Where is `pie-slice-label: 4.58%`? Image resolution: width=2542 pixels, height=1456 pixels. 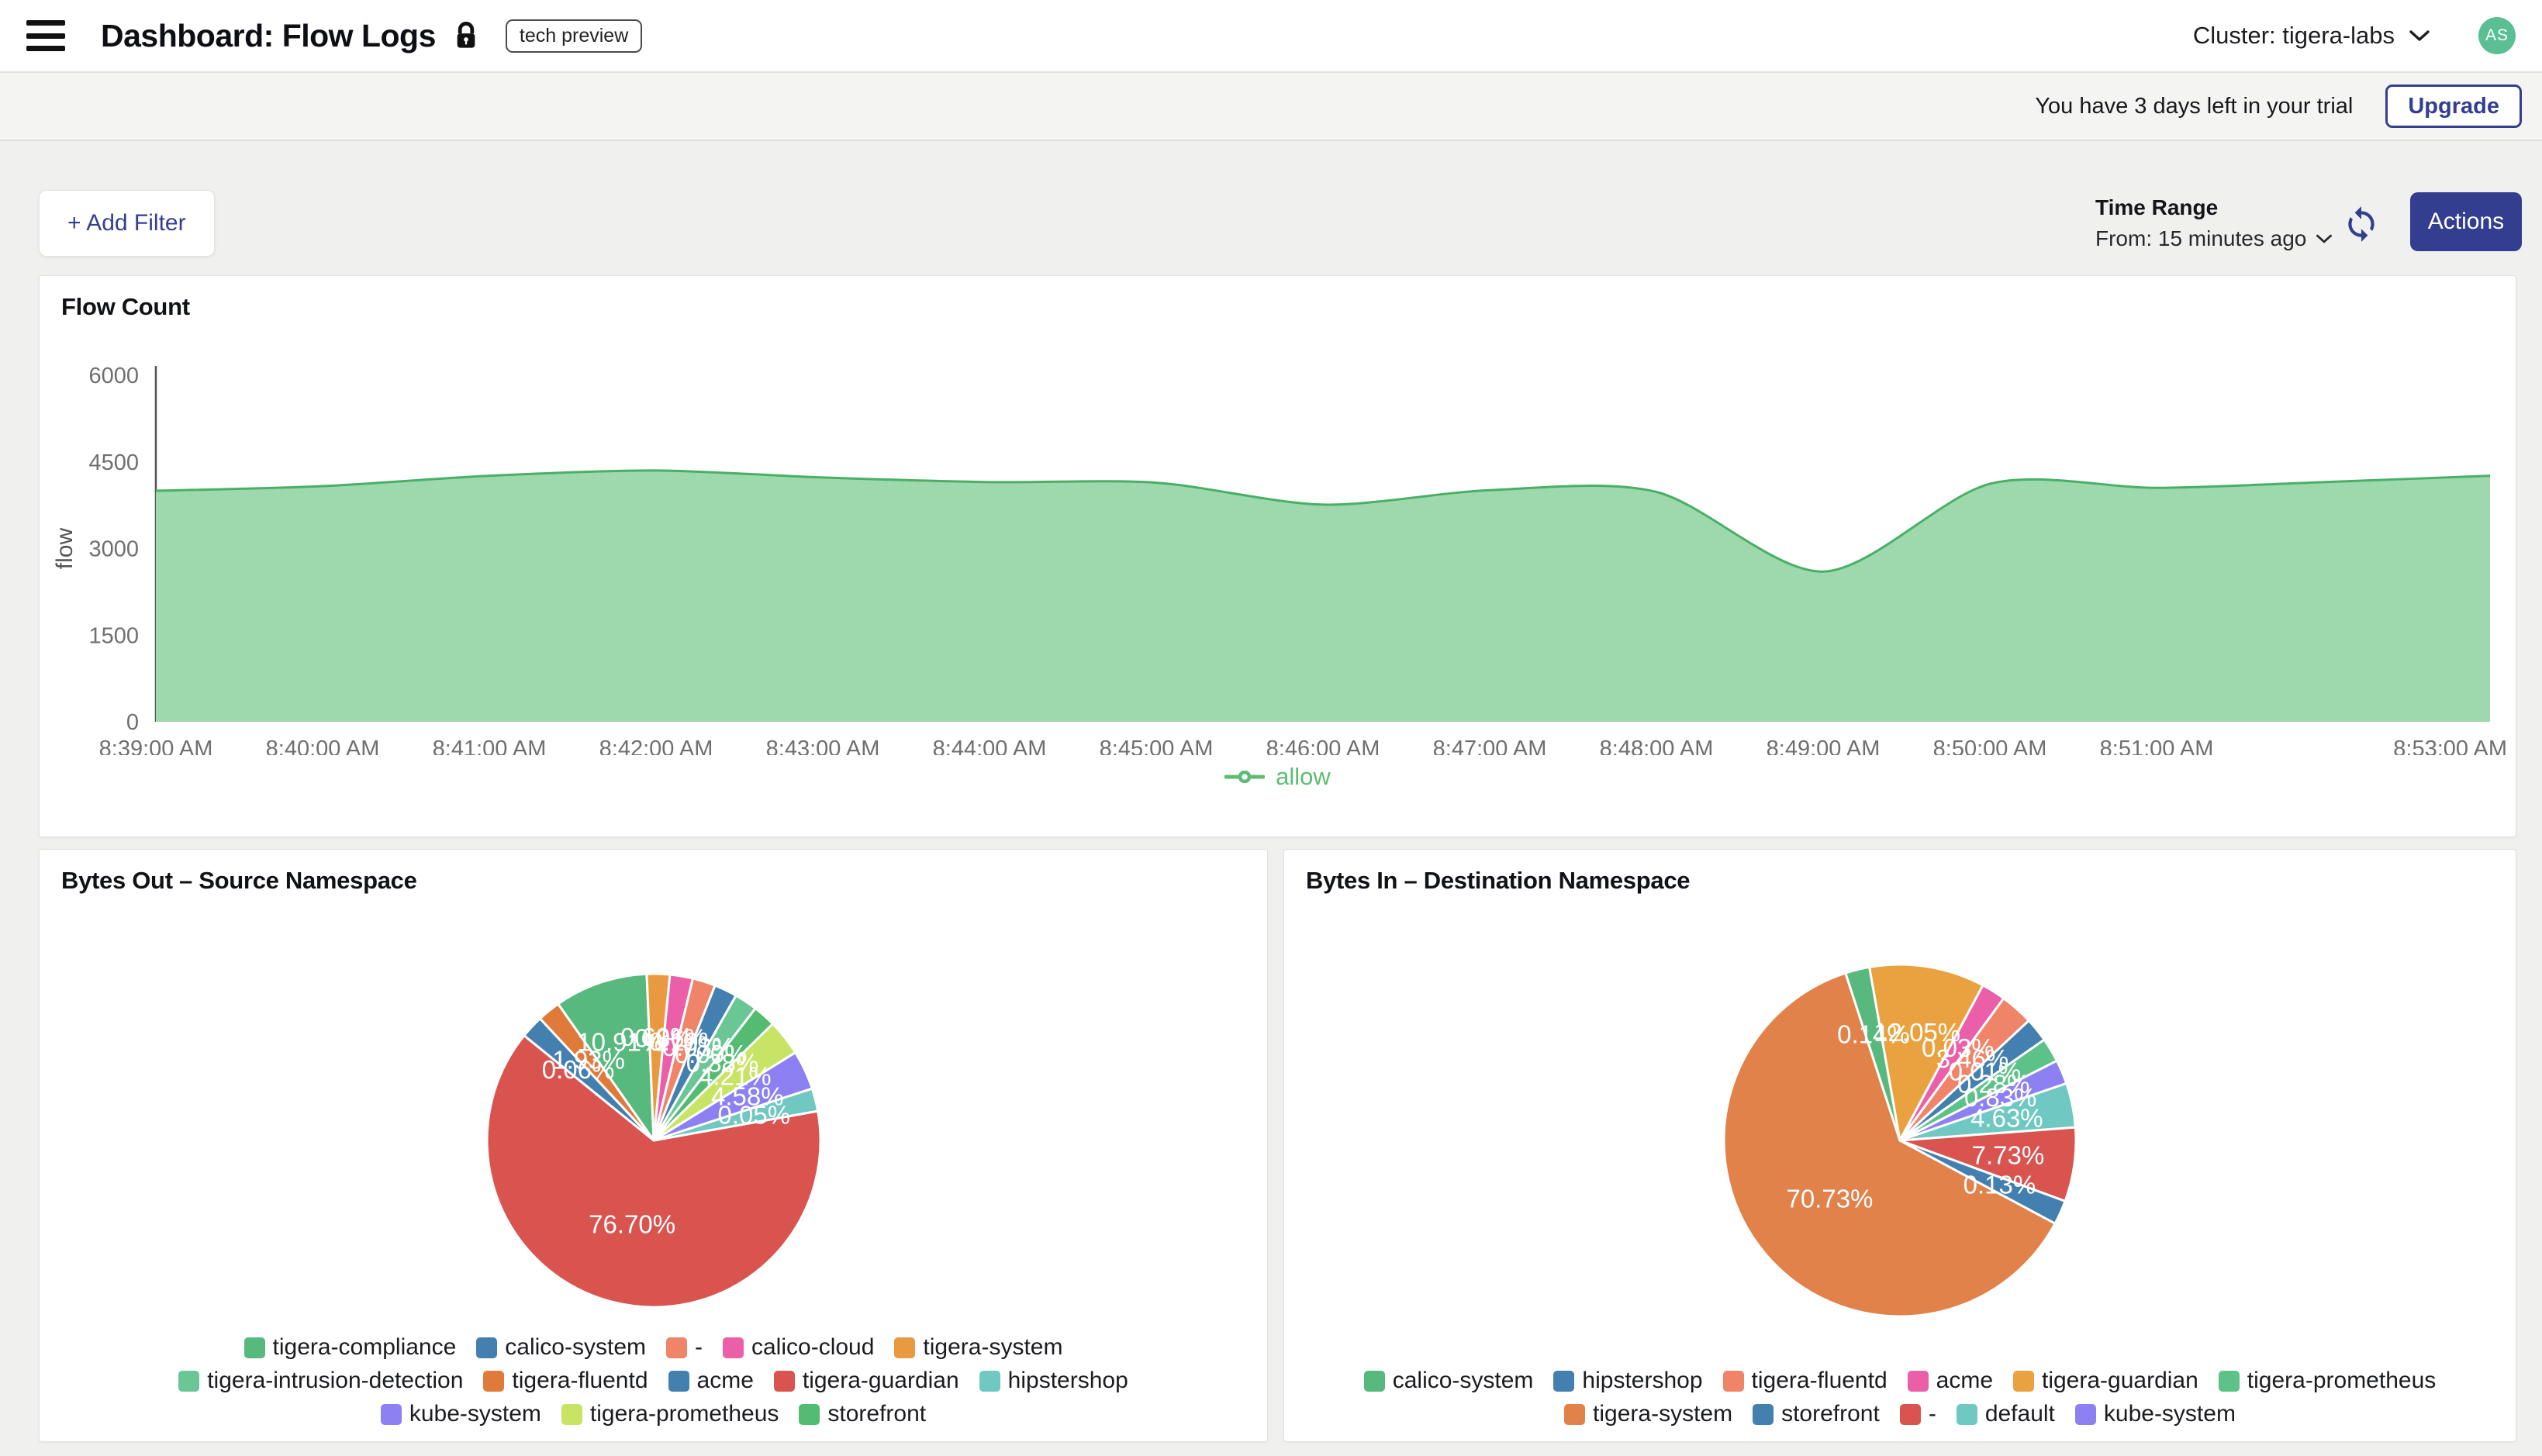 pie-slice-label: 4.58% is located at coordinates (748, 1097).